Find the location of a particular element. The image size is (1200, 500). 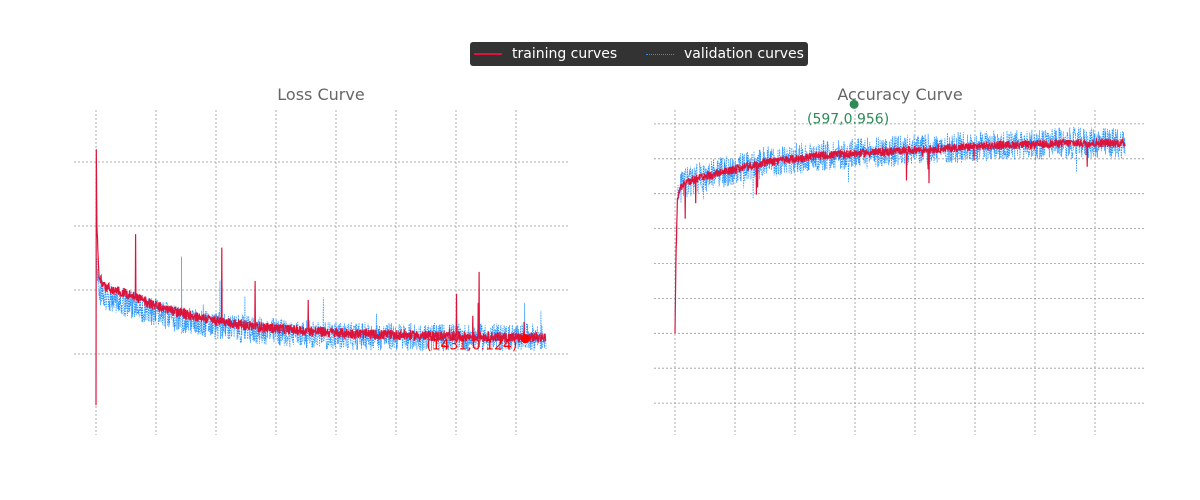

validation-curve is located at coordinates (900, 221).